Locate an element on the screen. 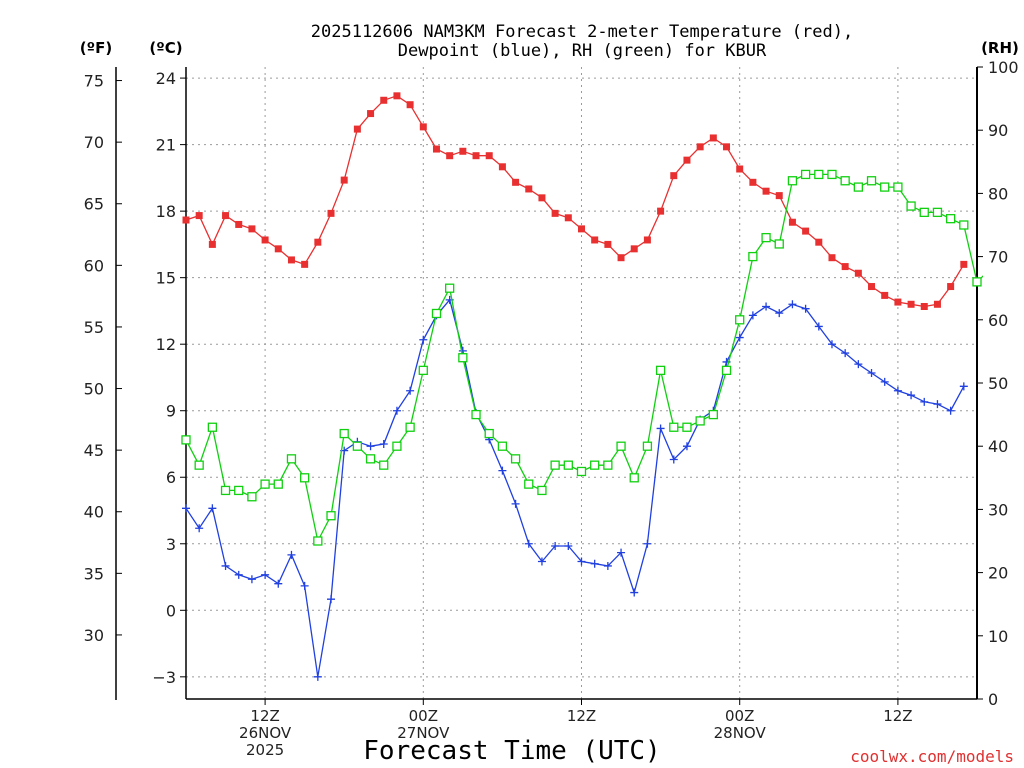 Image resolution: width=1024 pixels, height=768 pixels. celsius-tick-label: 21 is located at coordinates (166, 145).